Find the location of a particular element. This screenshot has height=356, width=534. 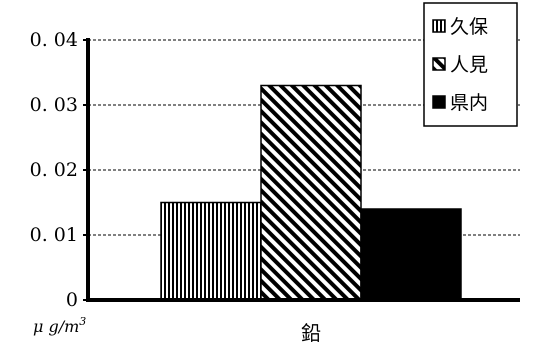

y-tick-labels: 0 0. 01 0. 02 0. 03 0. 04 is located at coordinates (54, 170).